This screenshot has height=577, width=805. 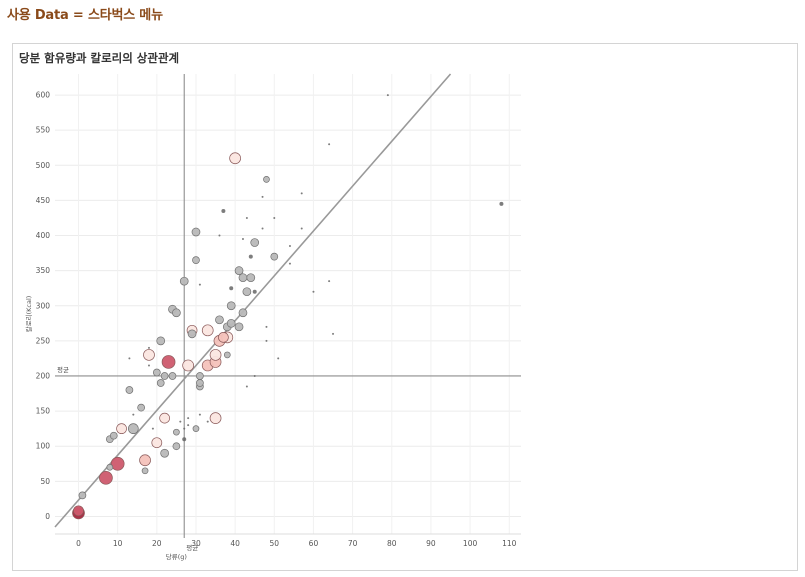 What do you see at coordinates (85, 15) in the screenshot?
I see `page-title: 사용 Data = 스타벅스 메뉴` at bounding box center [85, 15].